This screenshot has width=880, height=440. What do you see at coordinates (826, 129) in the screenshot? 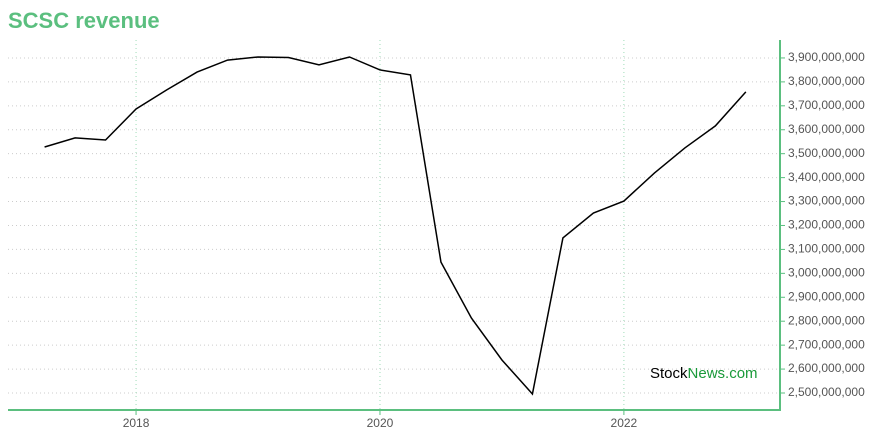
I see `y-tick-label: 3,600,000,000` at bounding box center [826, 129].